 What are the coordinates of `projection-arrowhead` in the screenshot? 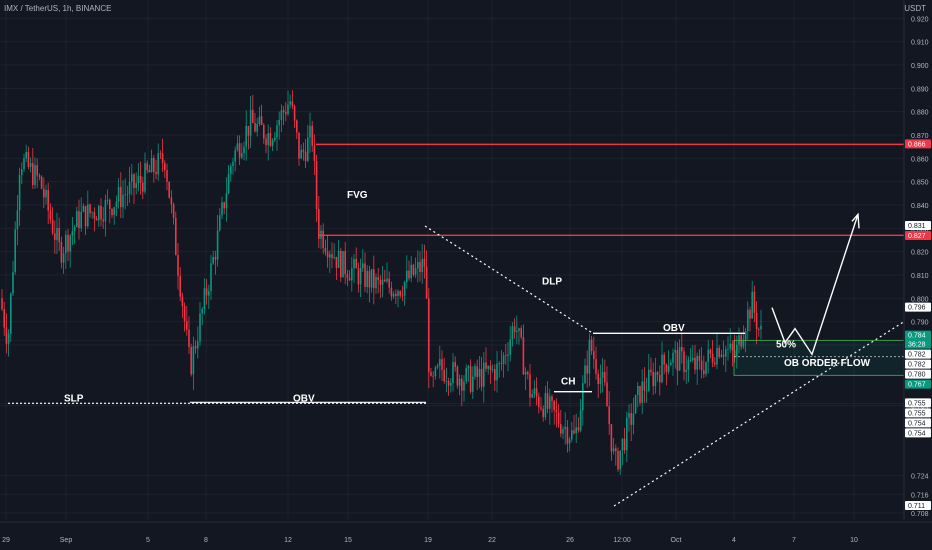 It's located at (855, 220).